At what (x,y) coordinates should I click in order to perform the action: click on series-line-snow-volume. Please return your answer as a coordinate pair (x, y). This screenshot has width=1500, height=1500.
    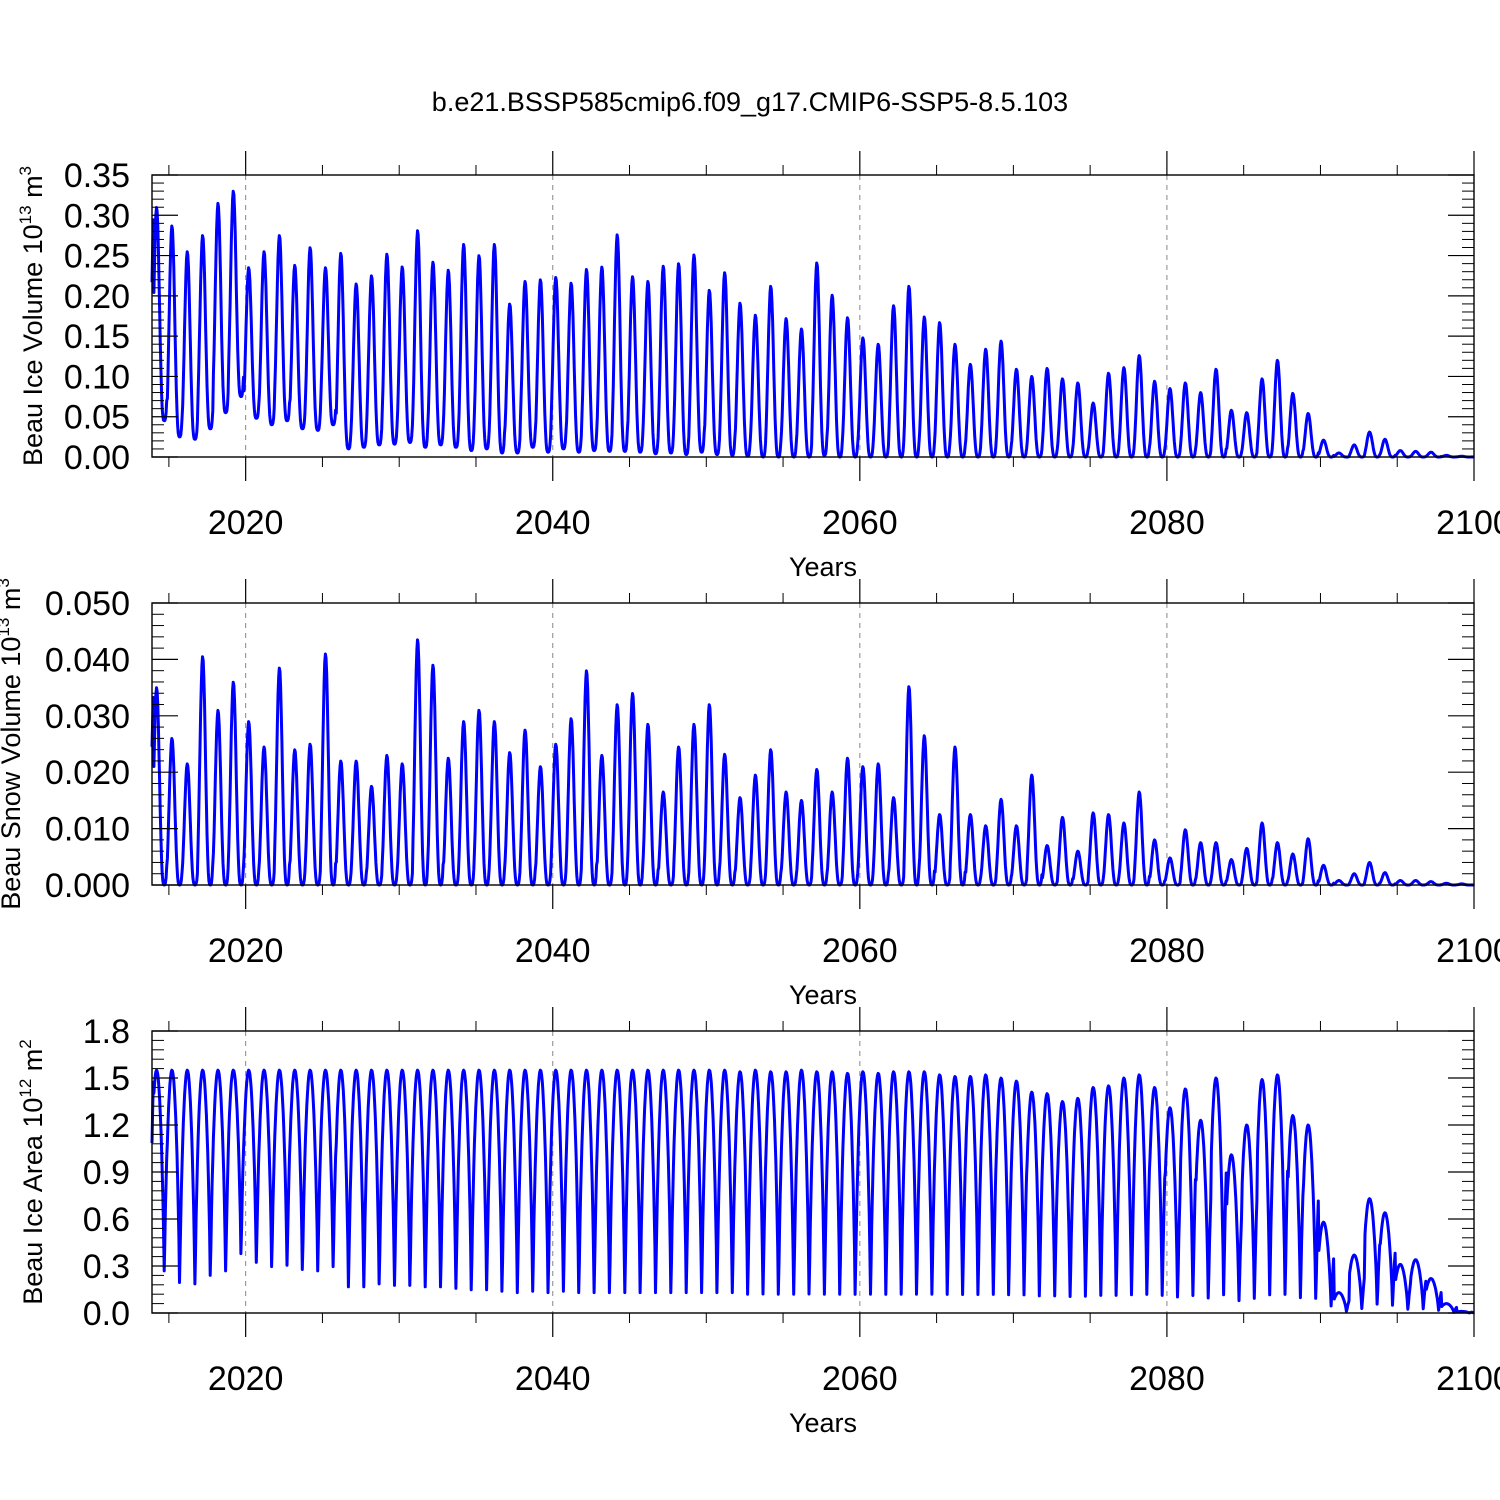
    Looking at the image, I should click on (812, 762).